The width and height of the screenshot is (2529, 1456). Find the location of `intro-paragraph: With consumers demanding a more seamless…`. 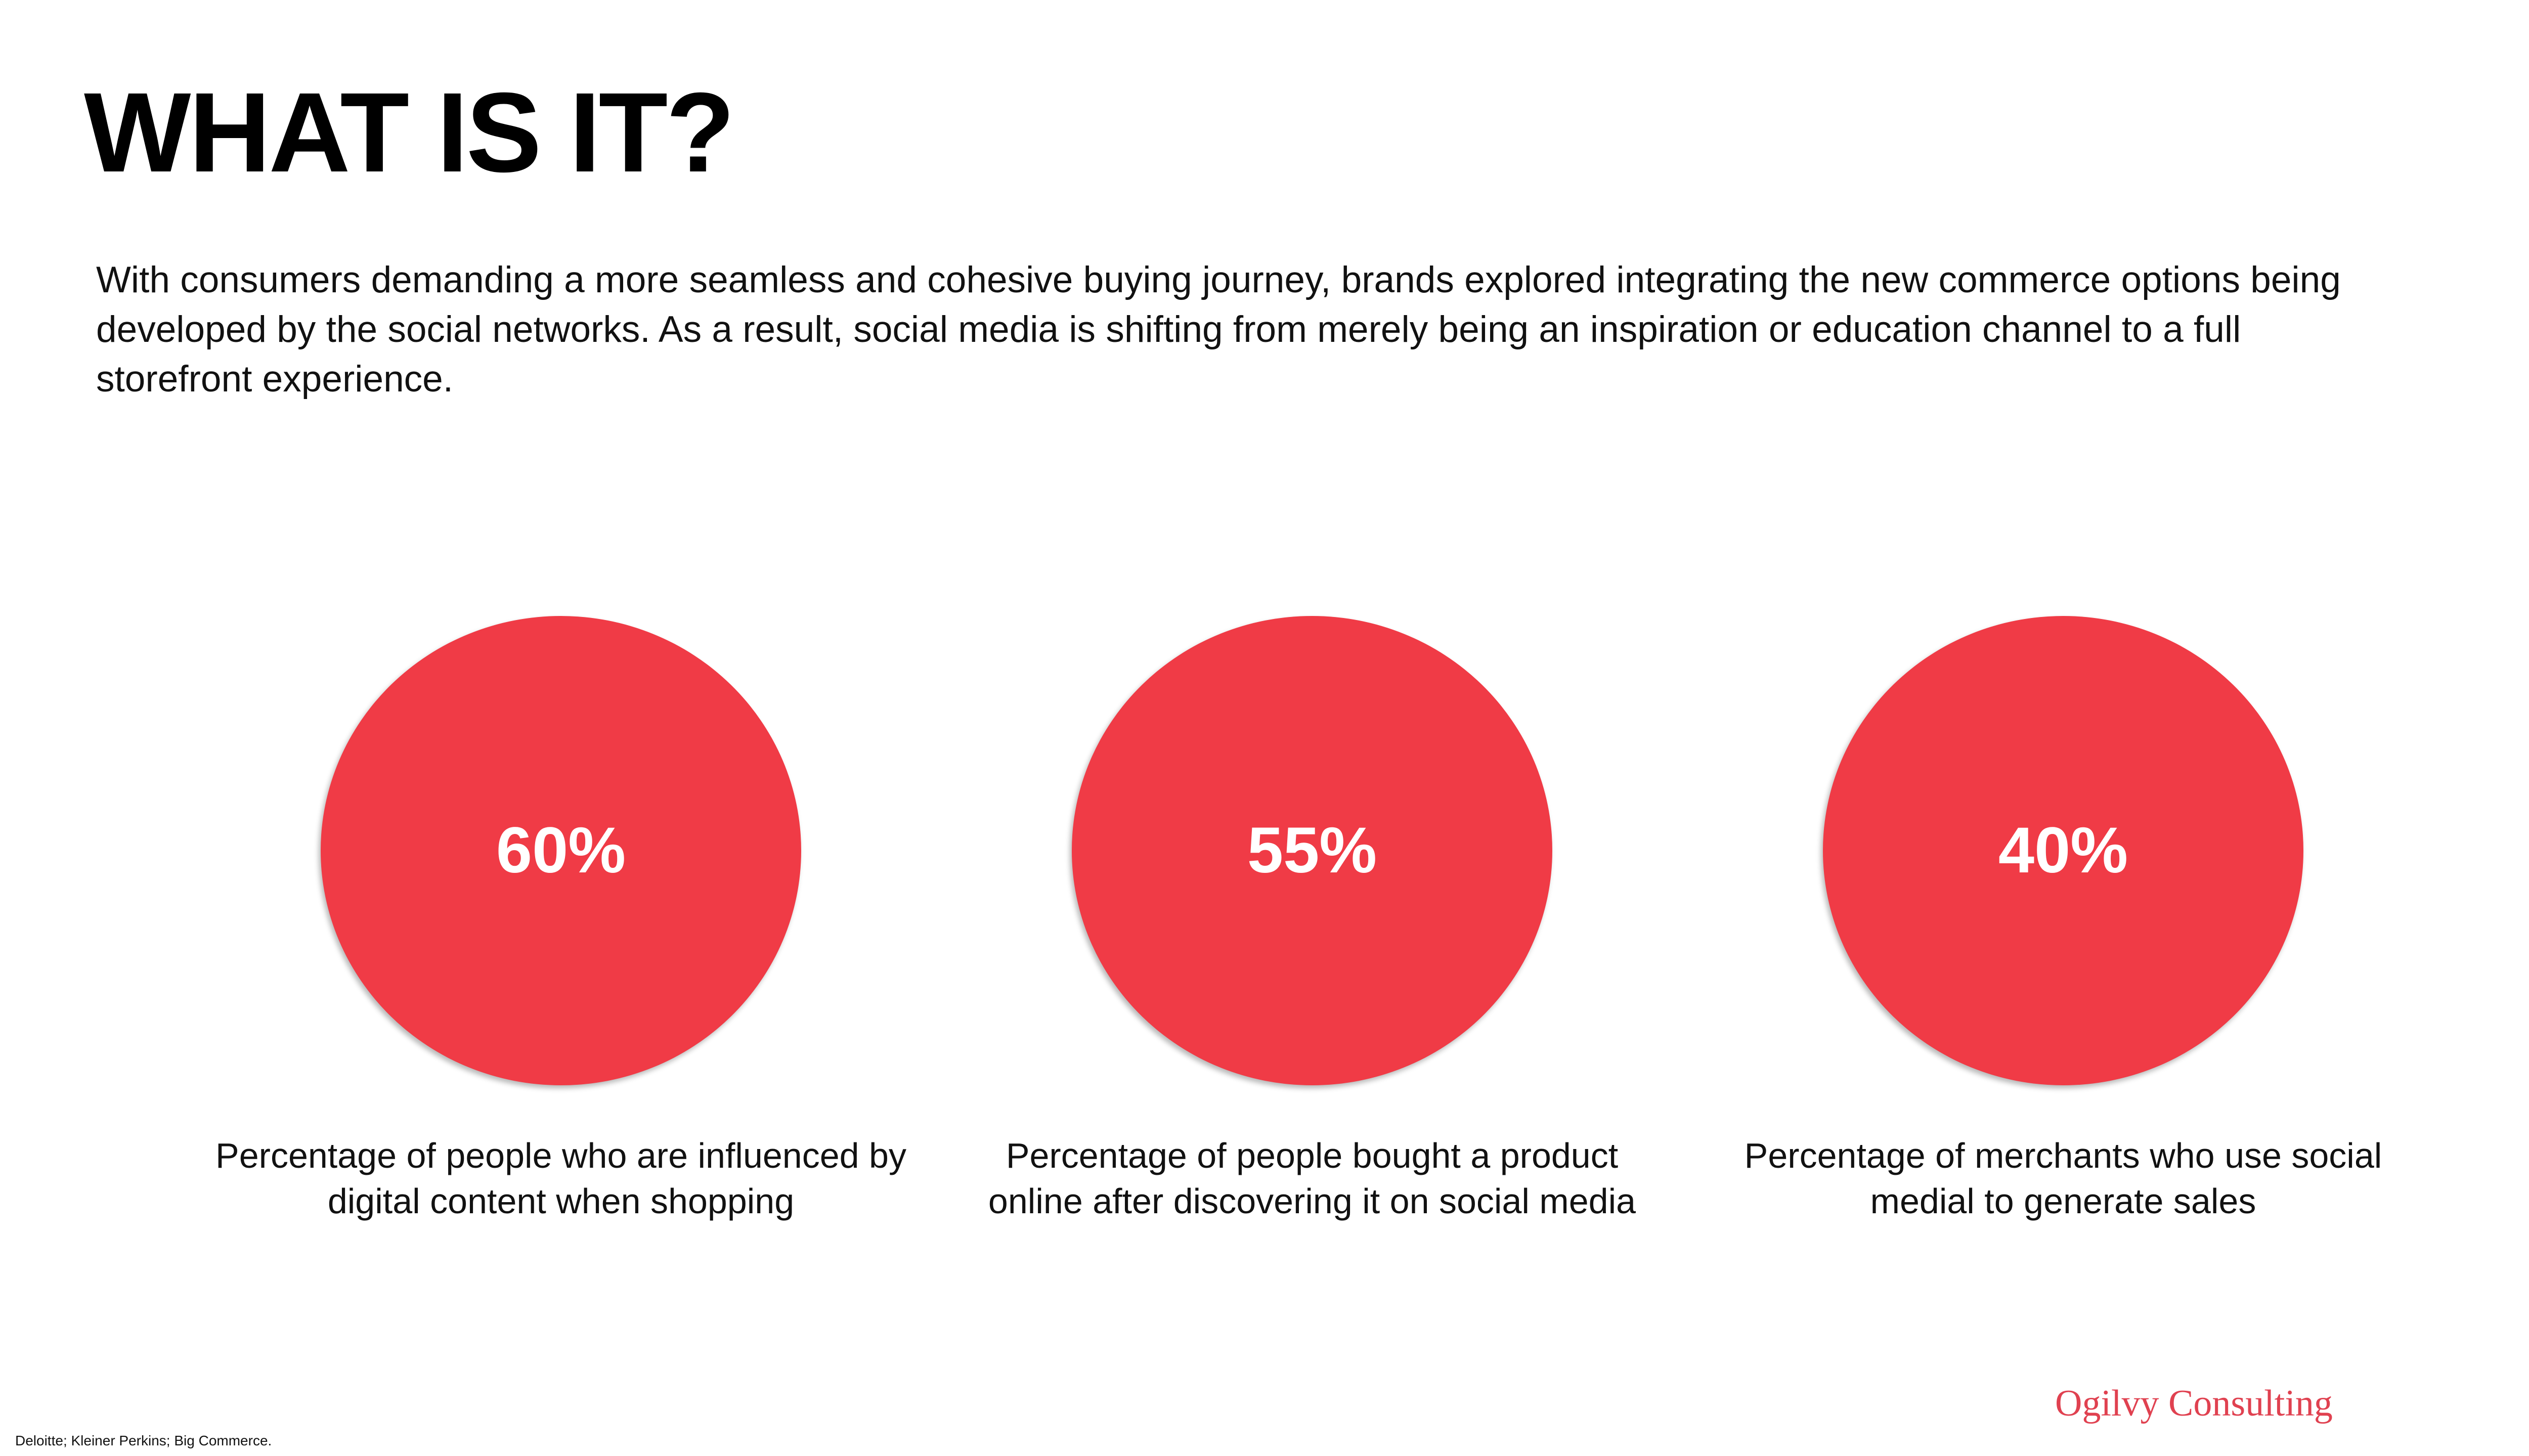

intro-paragraph: With consumers demanding a more seamless… is located at coordinates (1218, 329).